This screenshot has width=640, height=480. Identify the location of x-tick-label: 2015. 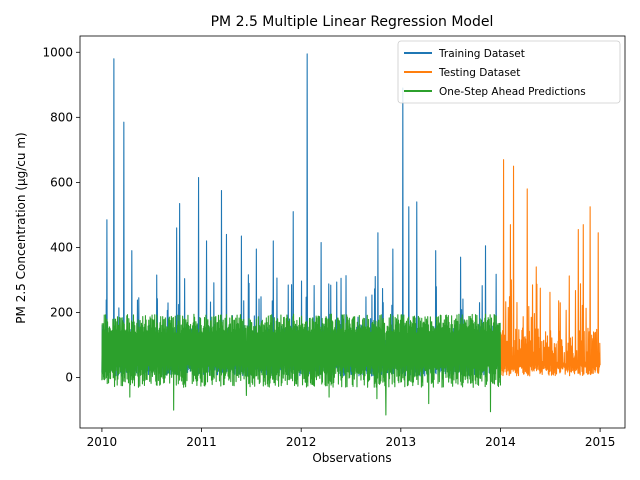
(600, 442).